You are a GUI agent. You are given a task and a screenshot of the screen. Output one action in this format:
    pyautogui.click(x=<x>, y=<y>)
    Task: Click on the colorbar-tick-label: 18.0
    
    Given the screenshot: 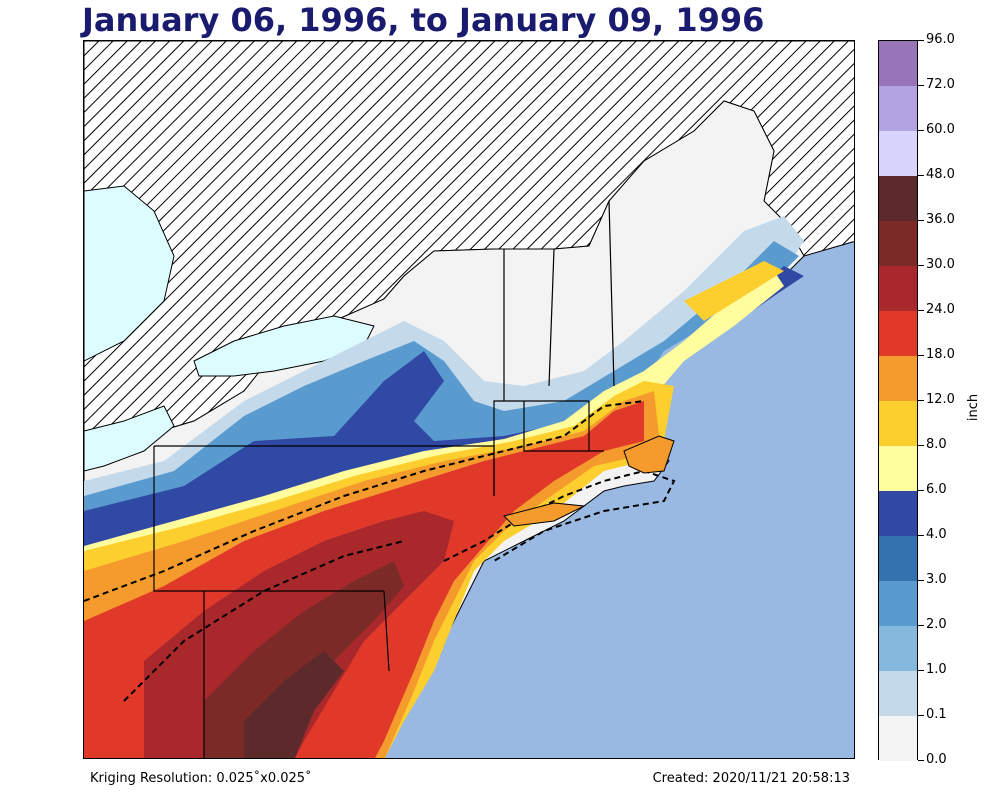 What is the action you would take?
    pyautogui.click(x=940, y=354)
    